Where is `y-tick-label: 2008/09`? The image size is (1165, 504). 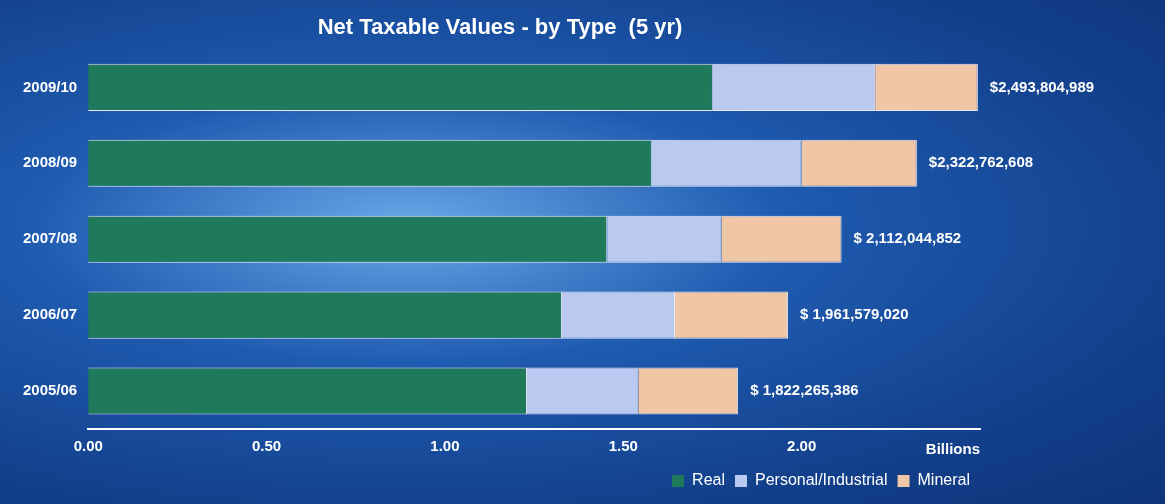 y-tick-label: 2008/09 is located at coordinates (50, 162).